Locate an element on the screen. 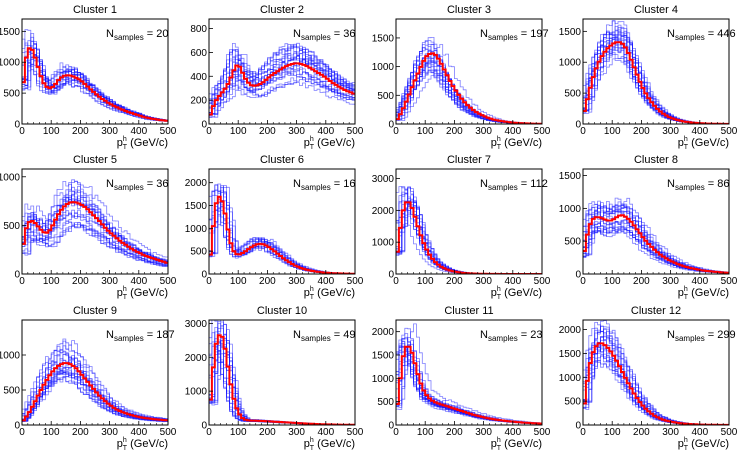 The image size is (747, 453). panel-title: Cluster 10 is located at coordinates (282, 311).